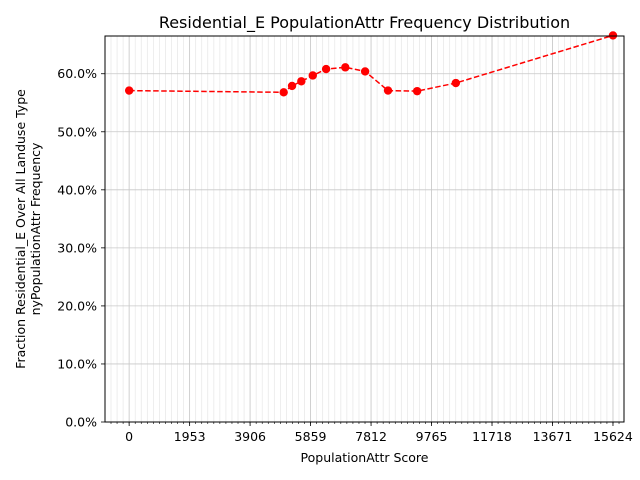  Describe the element at coordinates (553, 436) in the screenshot. I see `x-tick-label: 13671` at that location.